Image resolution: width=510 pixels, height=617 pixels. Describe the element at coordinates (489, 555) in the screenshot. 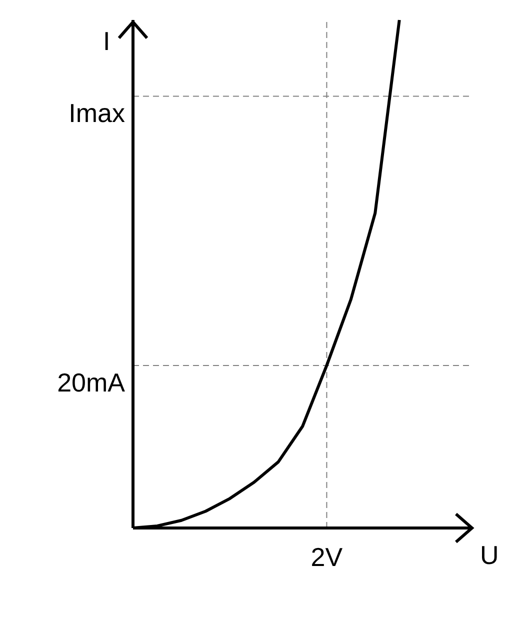

I see `x-axis-title: U` at that location.